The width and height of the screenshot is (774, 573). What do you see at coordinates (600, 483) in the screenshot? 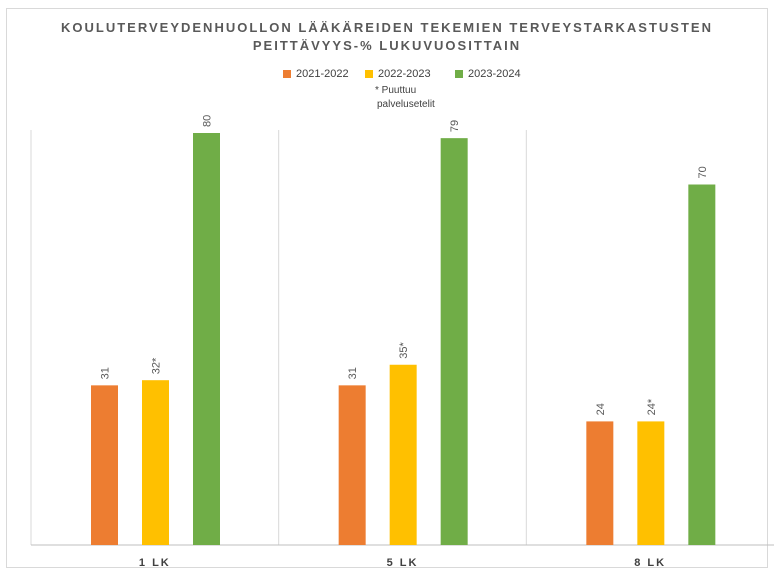
I see `bar-2021-2022-8-lk` at bounding box center [600, 483].